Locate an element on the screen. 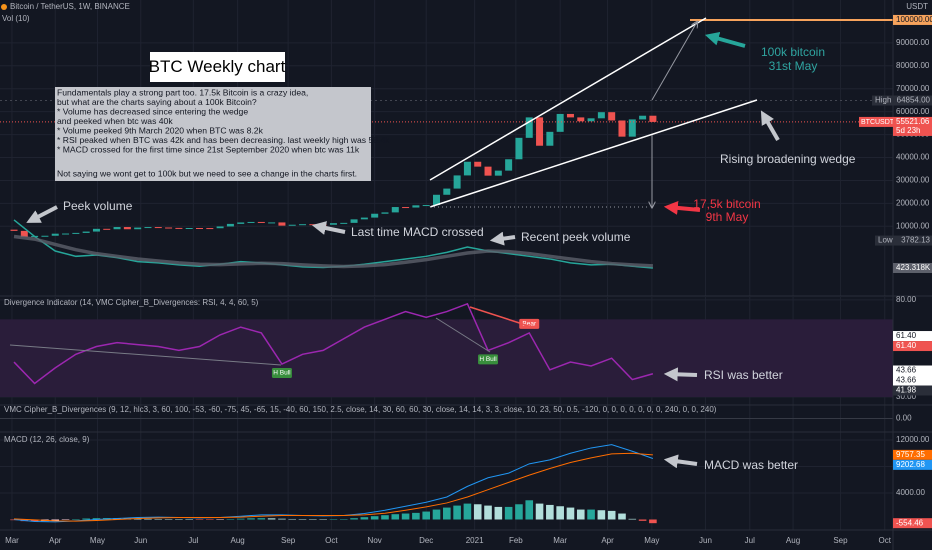 The width and height of the screenshot is (932, 550). histogram-label-box is located at coordinates (912, 523).